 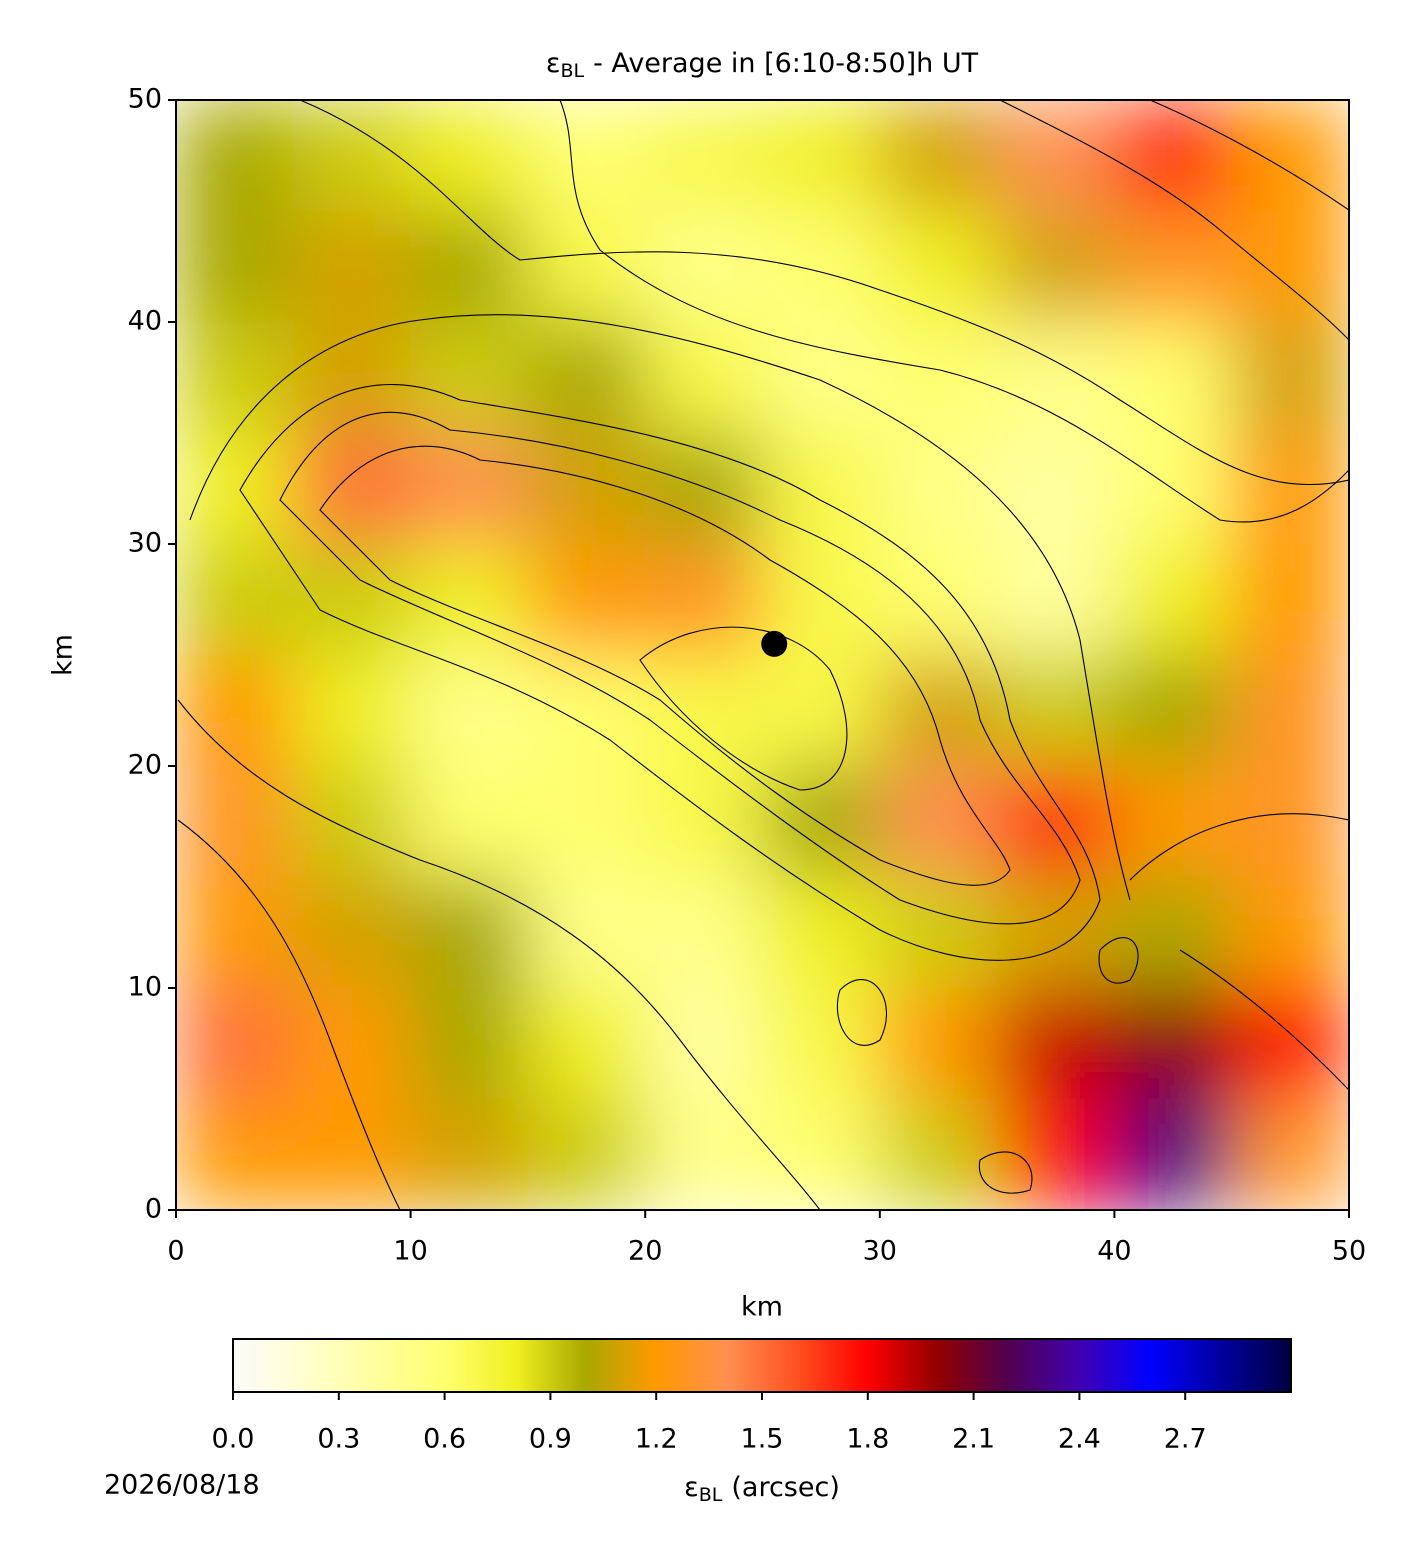 What do you see at coordinates (973, 1439) in the screenshot?
I see `colorbar-tick-label: 2.1` at bounding box center [973, 1439].